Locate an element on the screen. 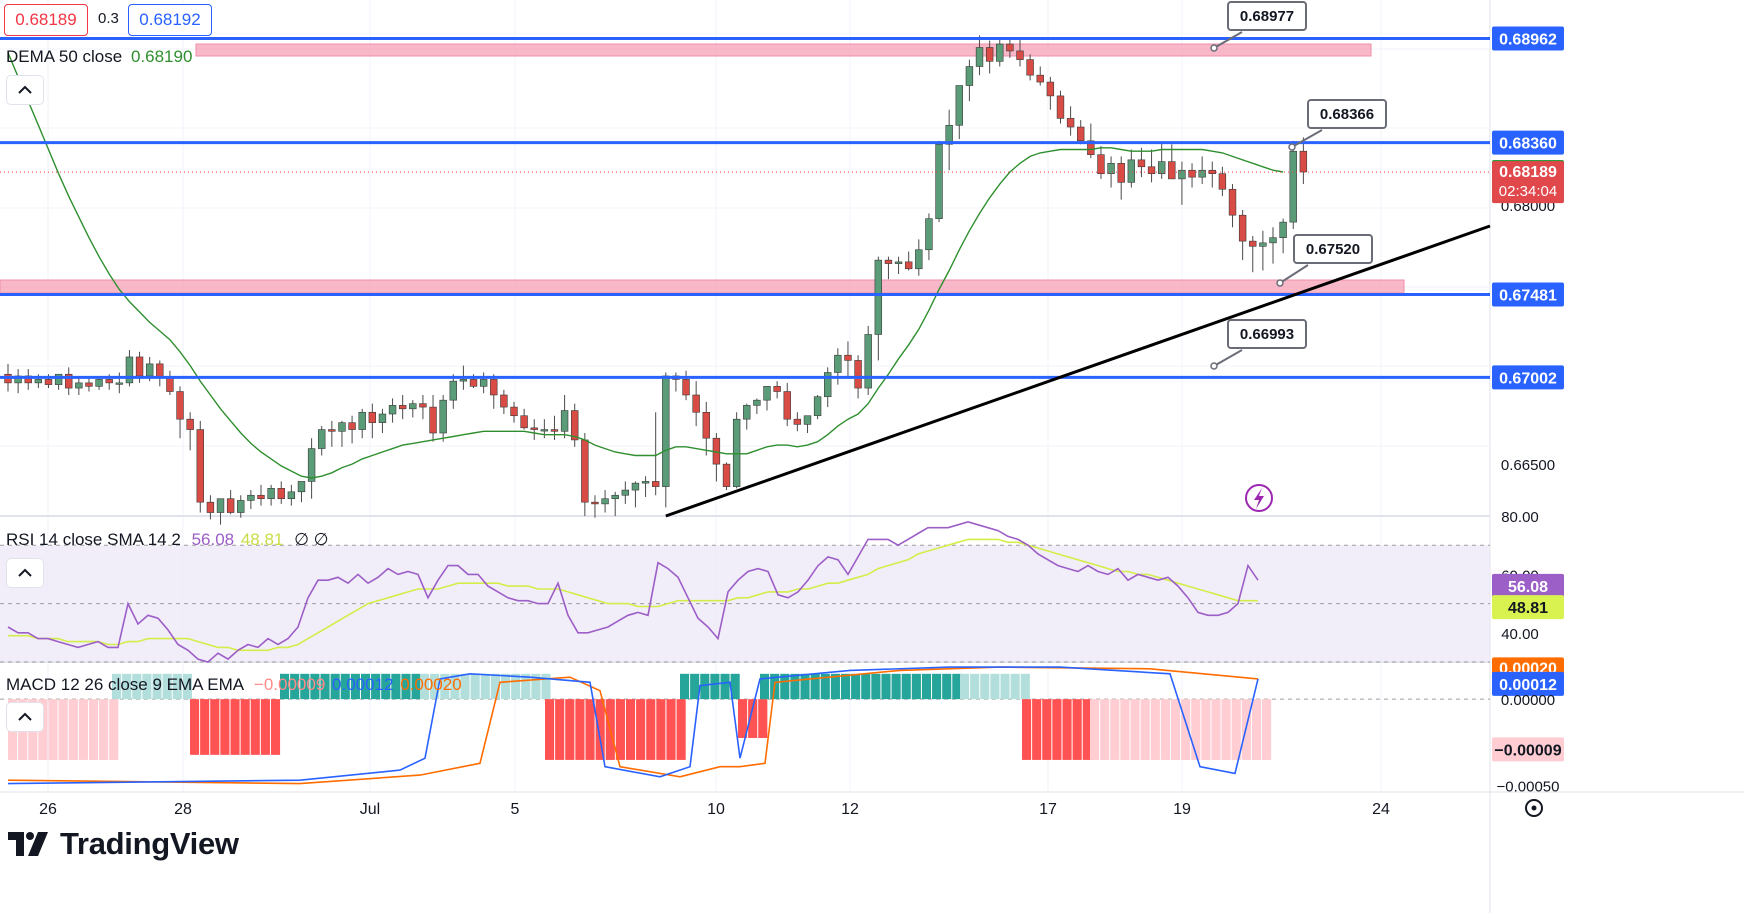  callout-label: 0.67520 is located at coordinates (1333, 249).